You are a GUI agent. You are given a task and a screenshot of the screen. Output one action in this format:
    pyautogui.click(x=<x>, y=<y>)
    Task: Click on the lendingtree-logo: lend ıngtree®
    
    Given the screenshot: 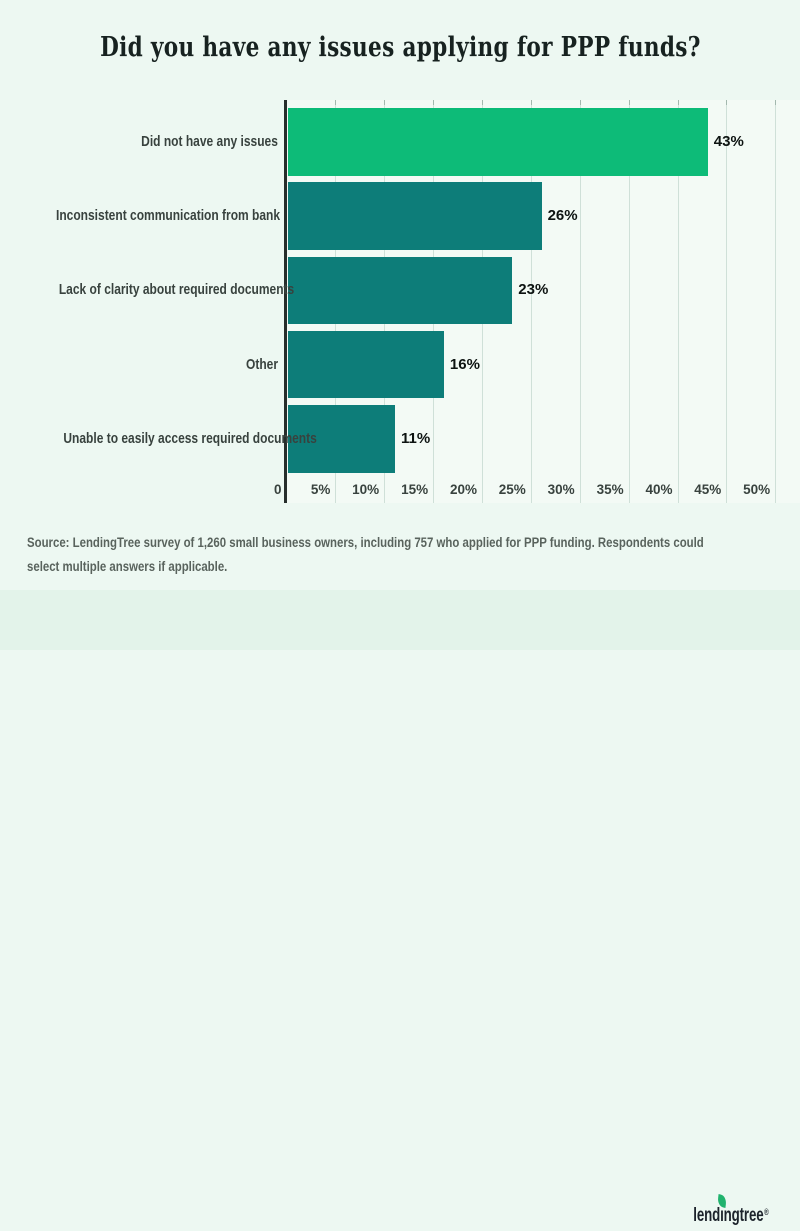 What is the action you would take?
    pyautogui.click(x=715, y=1210)
    